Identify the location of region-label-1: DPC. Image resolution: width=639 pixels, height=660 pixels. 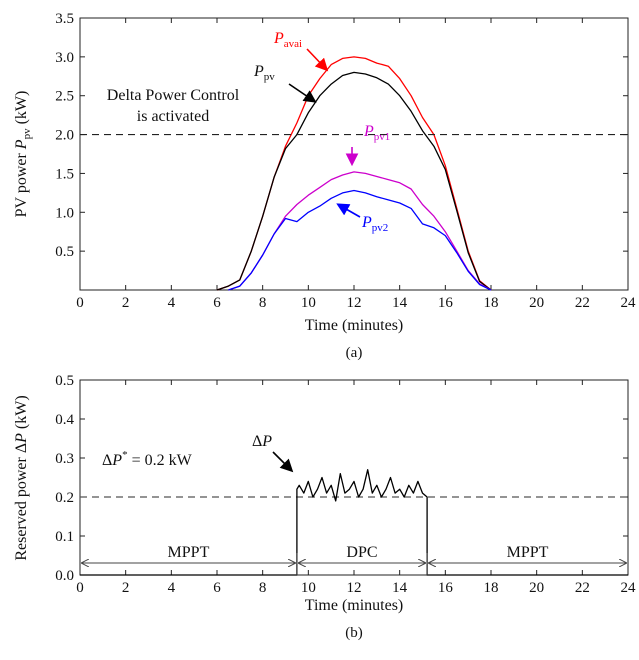
(361, 552).